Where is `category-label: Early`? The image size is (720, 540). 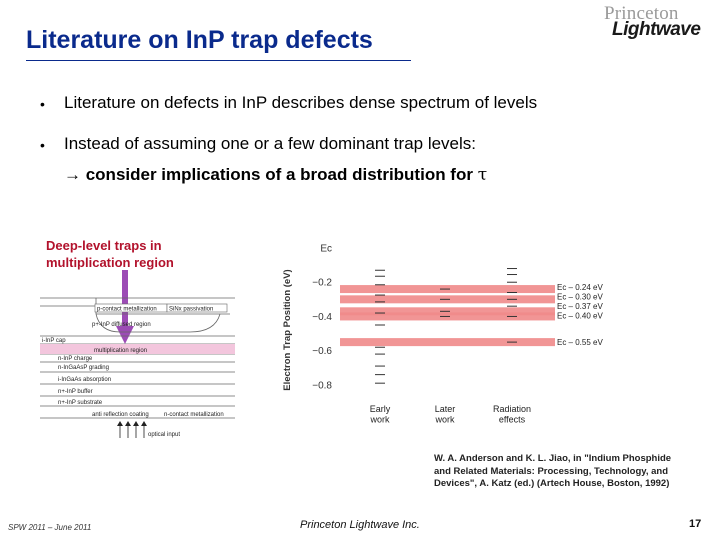
category-label: Early is located at coordinates (380, 409).